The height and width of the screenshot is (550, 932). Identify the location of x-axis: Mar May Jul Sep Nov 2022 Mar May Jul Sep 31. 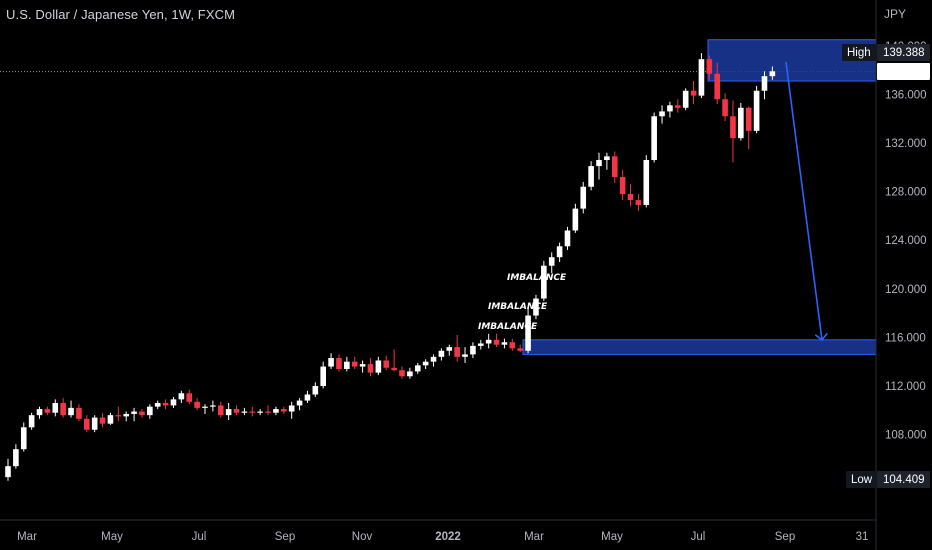
(438, 531).